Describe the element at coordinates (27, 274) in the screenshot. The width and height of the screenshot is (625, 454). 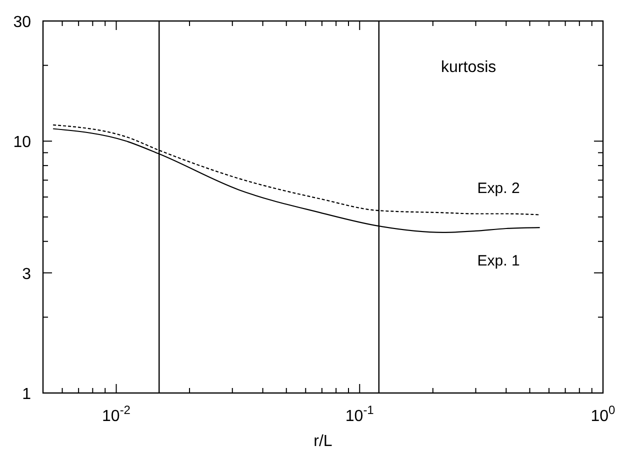
I see `y-tick-label: 3` at that location.